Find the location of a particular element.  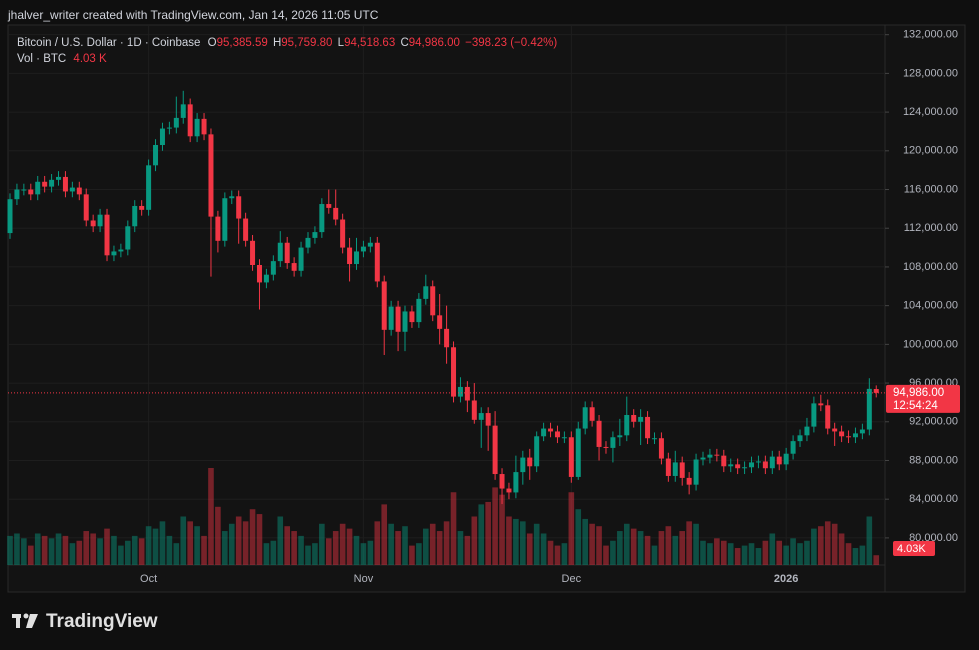

x-tick-label: 2026 is located at coordinates (786, 579).